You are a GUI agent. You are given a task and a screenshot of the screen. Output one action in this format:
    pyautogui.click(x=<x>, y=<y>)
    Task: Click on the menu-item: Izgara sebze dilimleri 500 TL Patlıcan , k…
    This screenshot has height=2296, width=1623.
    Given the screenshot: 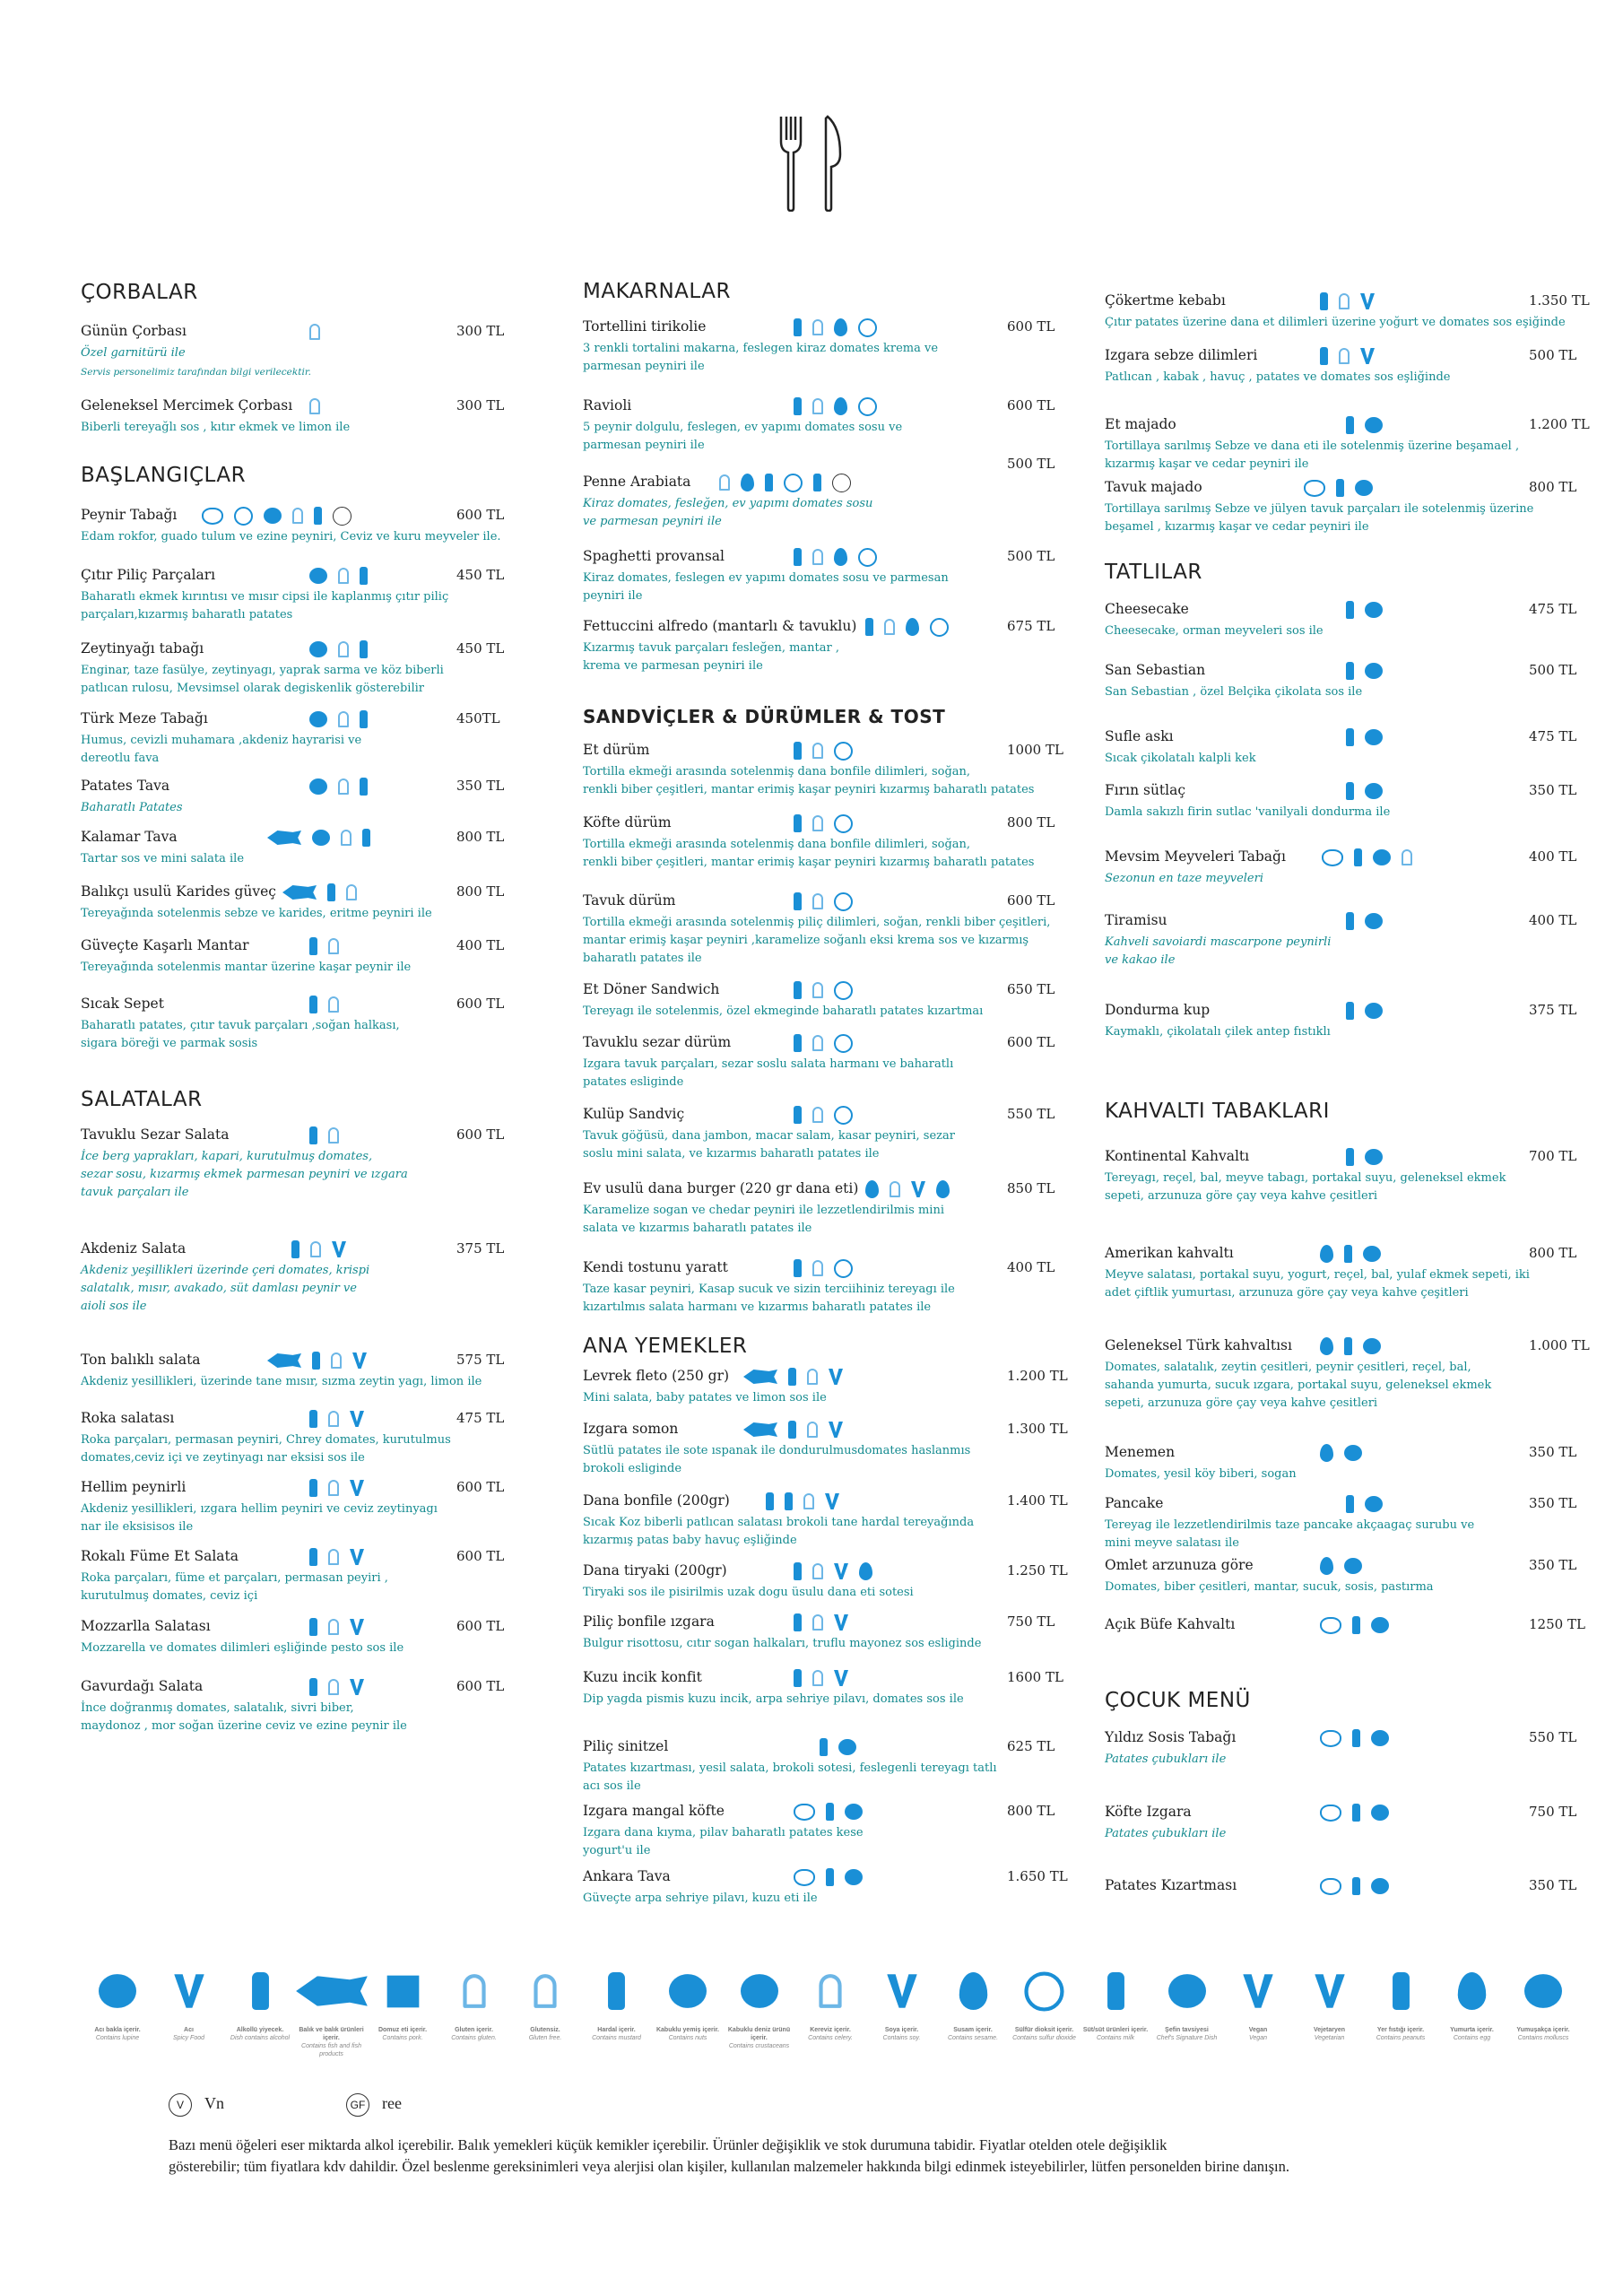 What is the action you would take?
    pyautogui.click(x=1360, y=365)
    